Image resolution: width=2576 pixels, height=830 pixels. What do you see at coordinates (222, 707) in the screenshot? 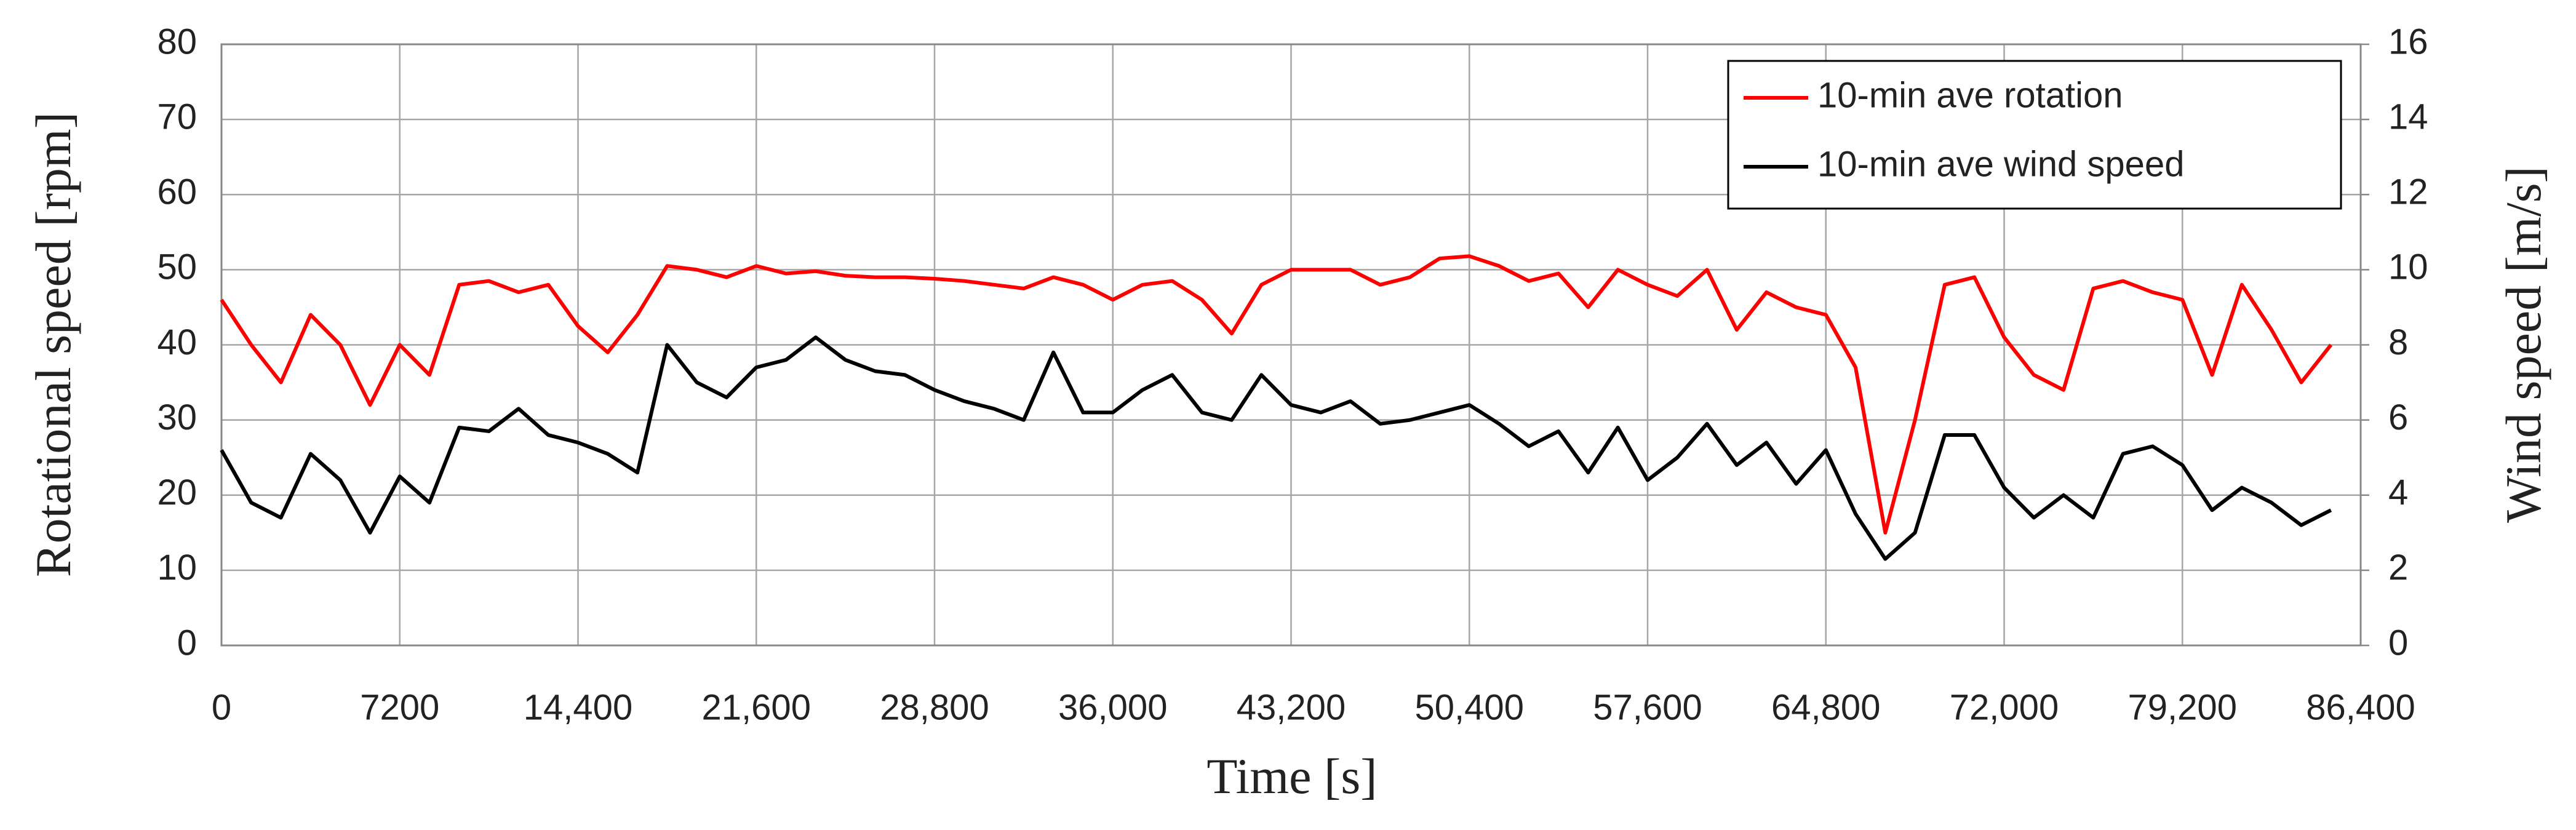
I see `x-tick-label: 0` at bounding box center [222, 707].